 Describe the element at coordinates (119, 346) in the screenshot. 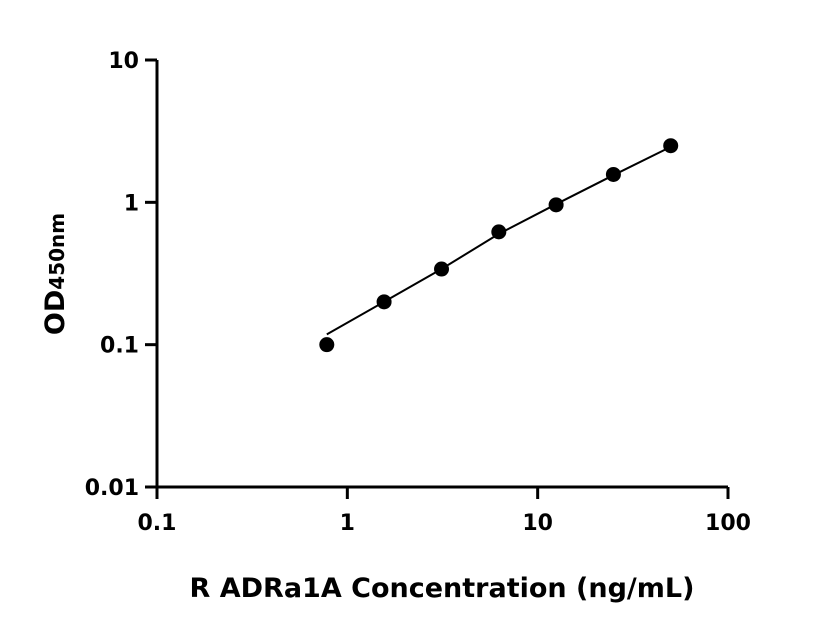

I see `y-tick-label: 0.1` at that location.